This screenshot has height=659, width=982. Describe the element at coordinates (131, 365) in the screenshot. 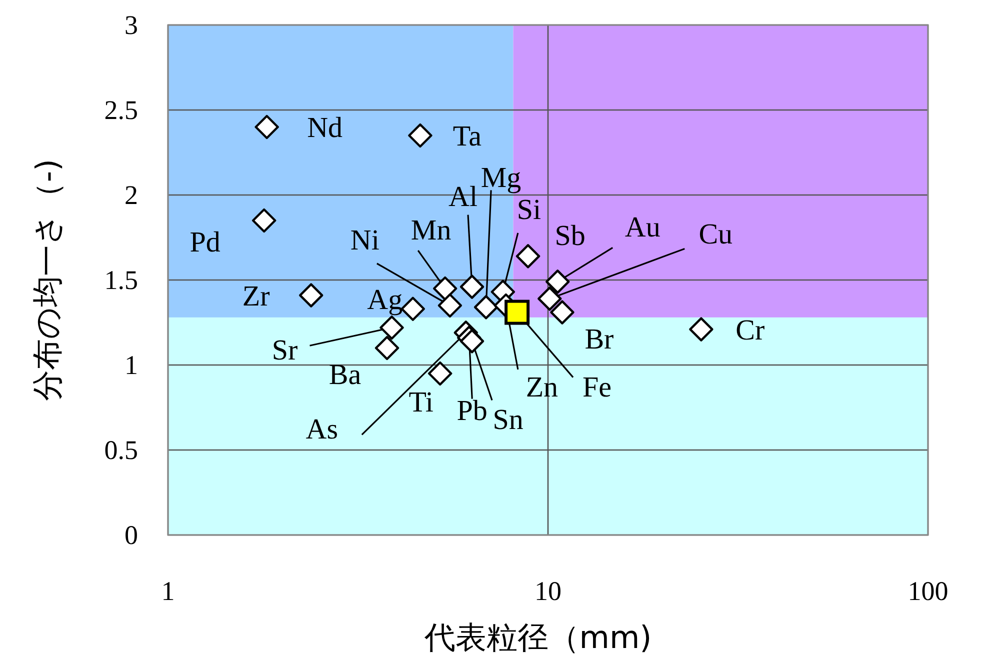

I see `y-tick-label: 1` at that location.